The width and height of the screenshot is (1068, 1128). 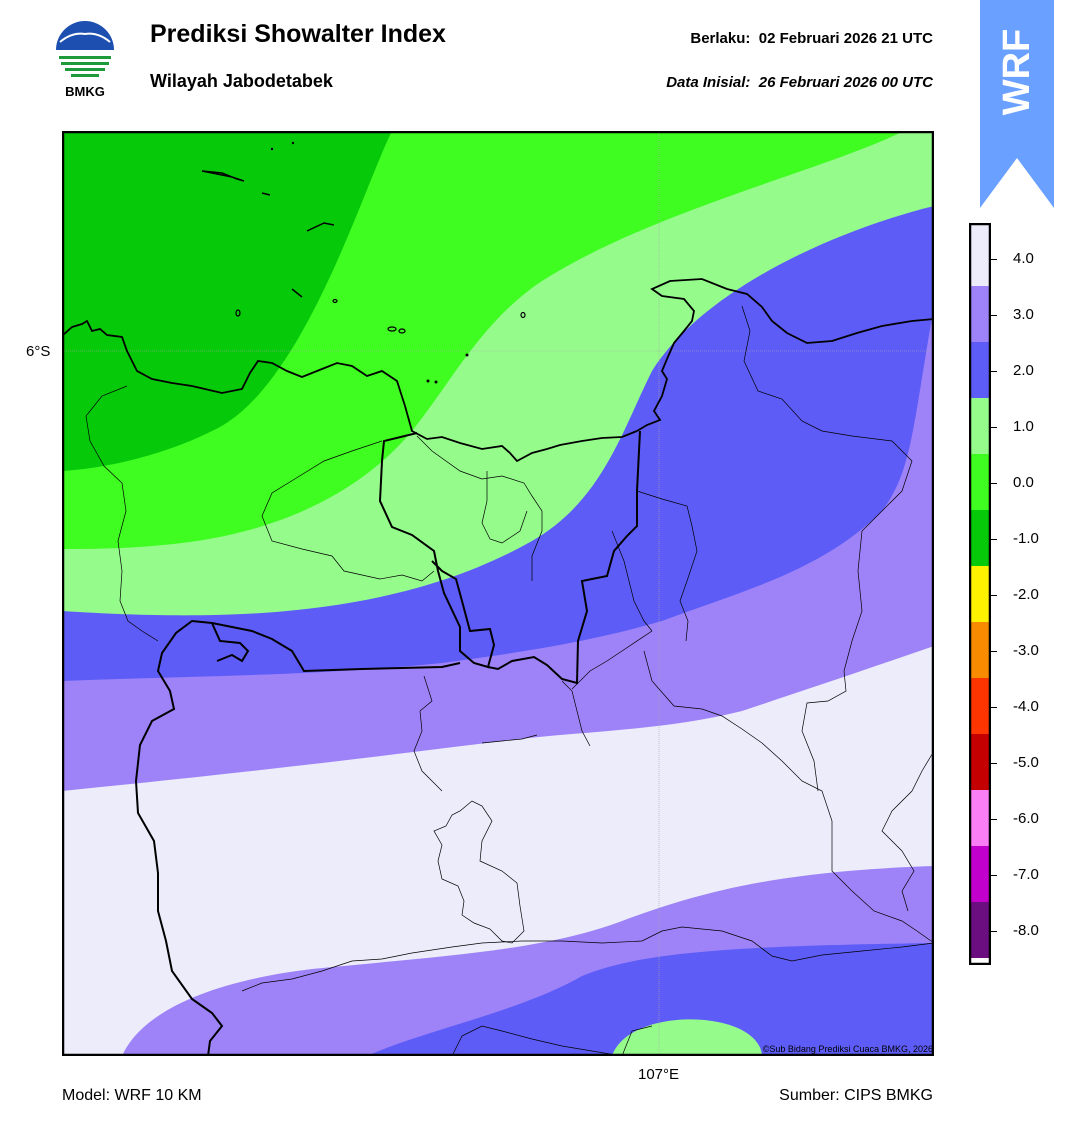 What do you see at coordinates (85, 51) in the screenshot?
I see `bmkg-logo-icon` at bounding box center [85, 51].